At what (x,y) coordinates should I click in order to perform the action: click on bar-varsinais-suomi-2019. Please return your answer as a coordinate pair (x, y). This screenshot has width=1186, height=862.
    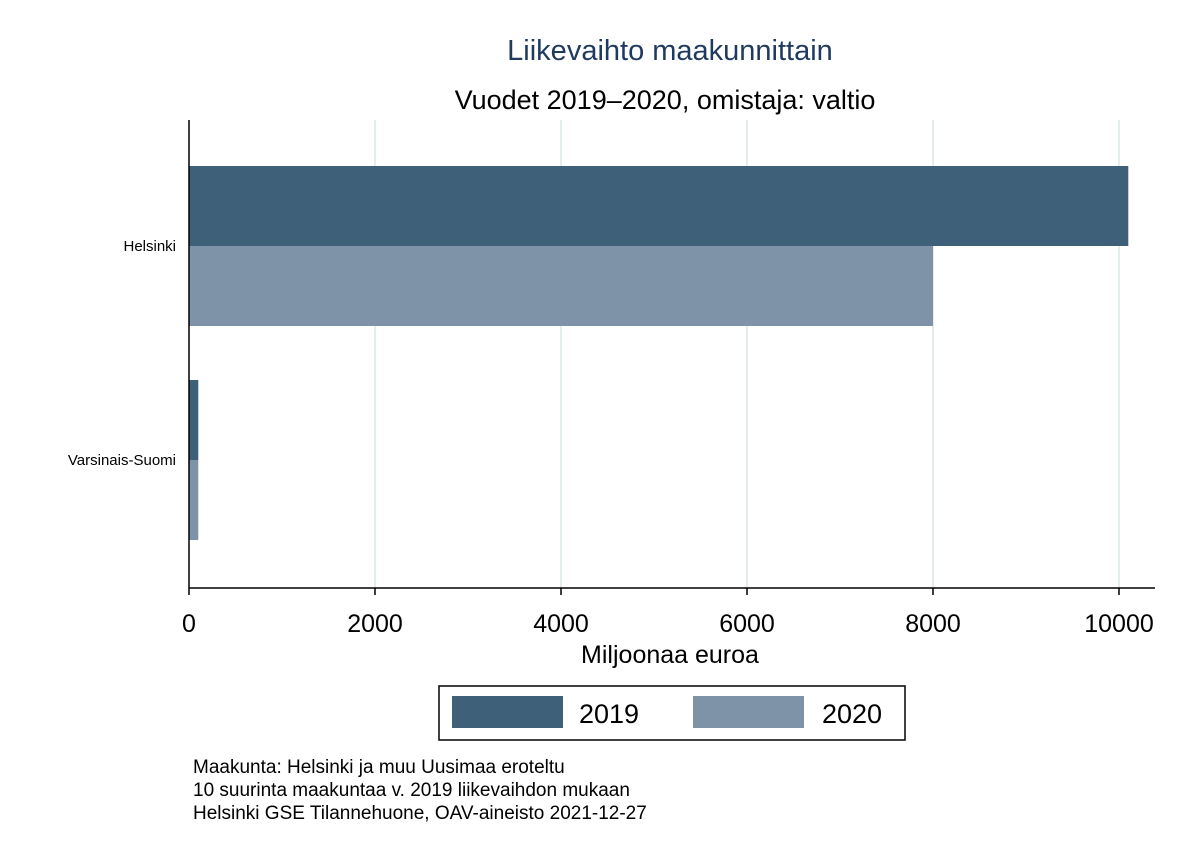
    Looking at the image, I should click on (194, 420).